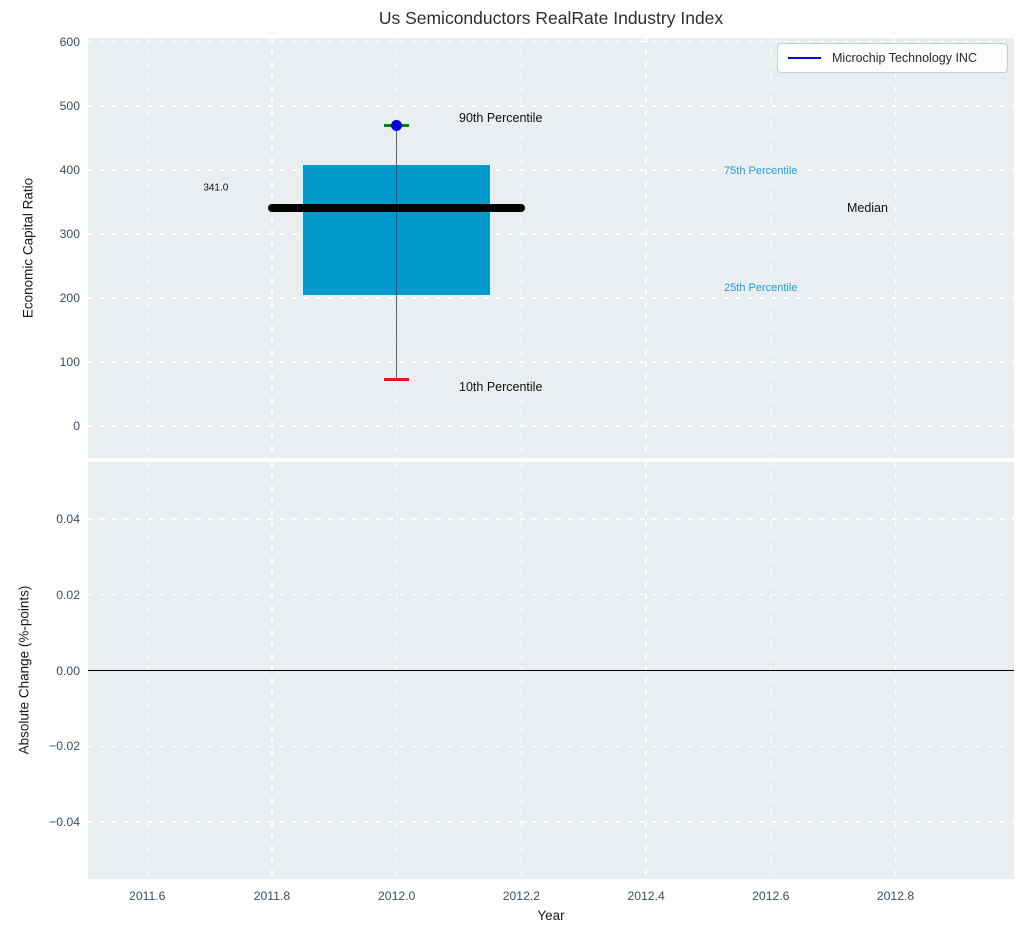 The image size is (1025, 940). Describe the element at coordinates (24, 670) in the screenshot. I see `bottom-y-axis-label: Absolute Change (%-points)` at that location.